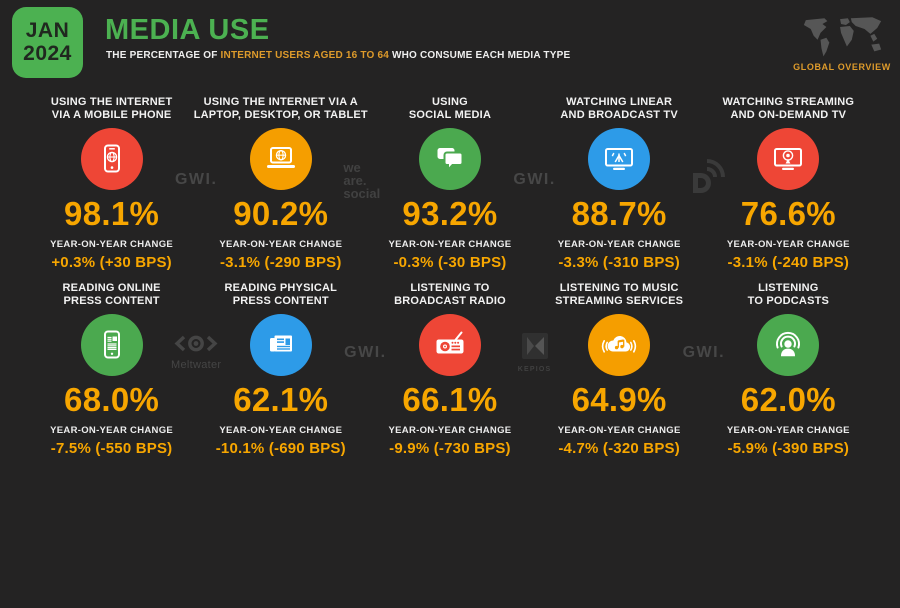  I want to click on stat-title-line2: TO PODCASTS, so click(788, 301).